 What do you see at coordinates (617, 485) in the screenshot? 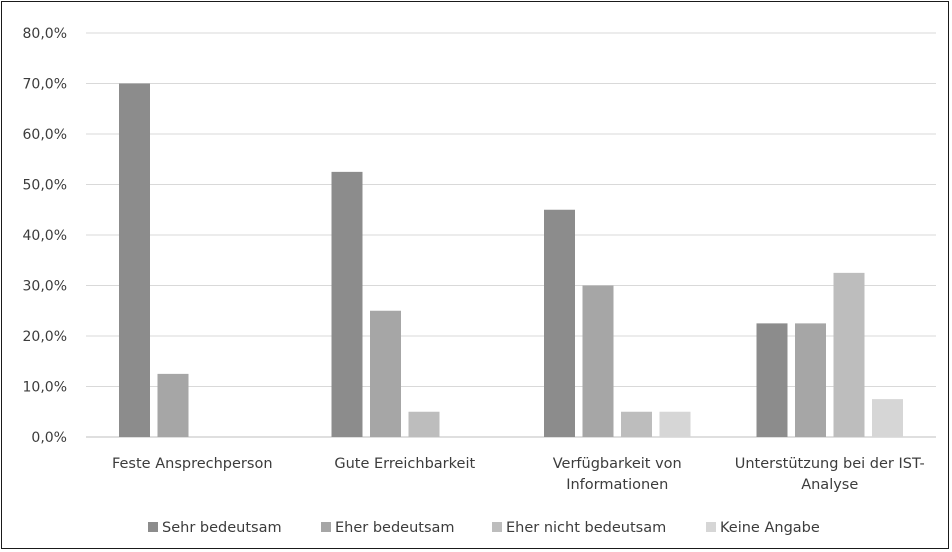
I see `x-category-label: Informationen` at bounding box center [617, 485].